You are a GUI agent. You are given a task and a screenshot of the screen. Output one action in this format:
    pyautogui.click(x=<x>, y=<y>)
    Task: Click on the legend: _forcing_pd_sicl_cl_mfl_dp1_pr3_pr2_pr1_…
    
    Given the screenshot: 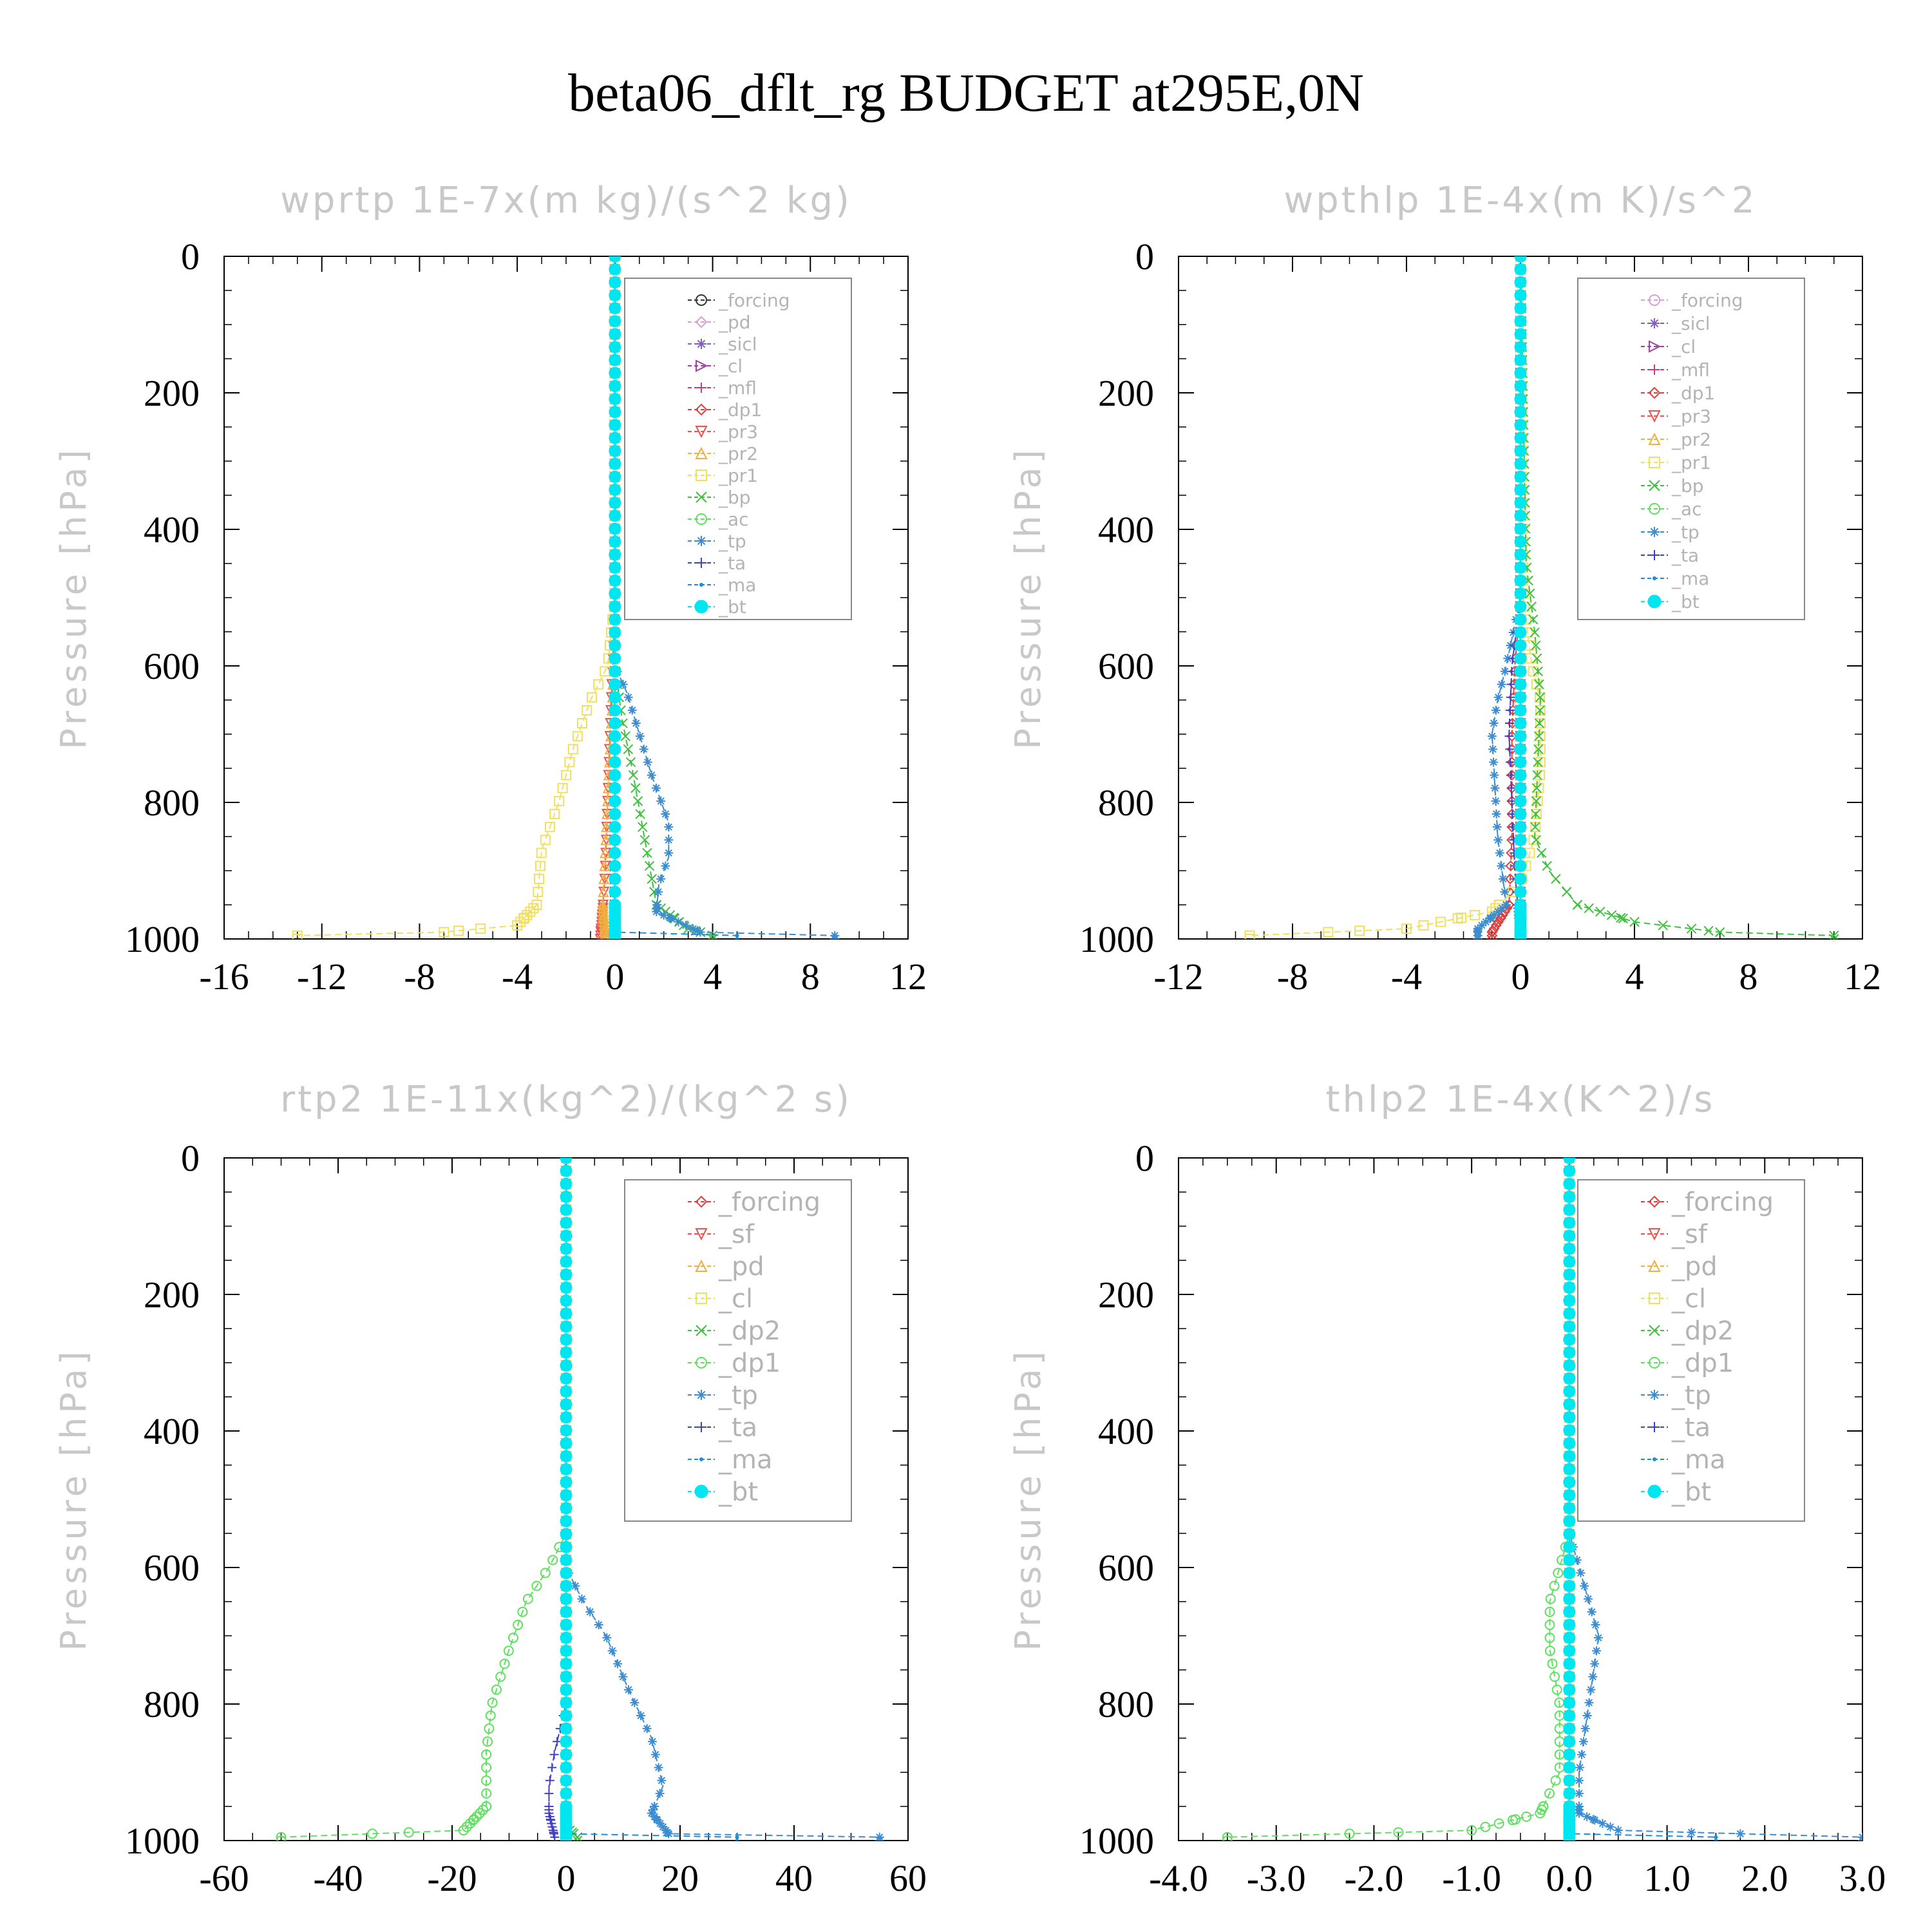 What is the action you would take?
    pyautogui.click(x=738, y=449)
    